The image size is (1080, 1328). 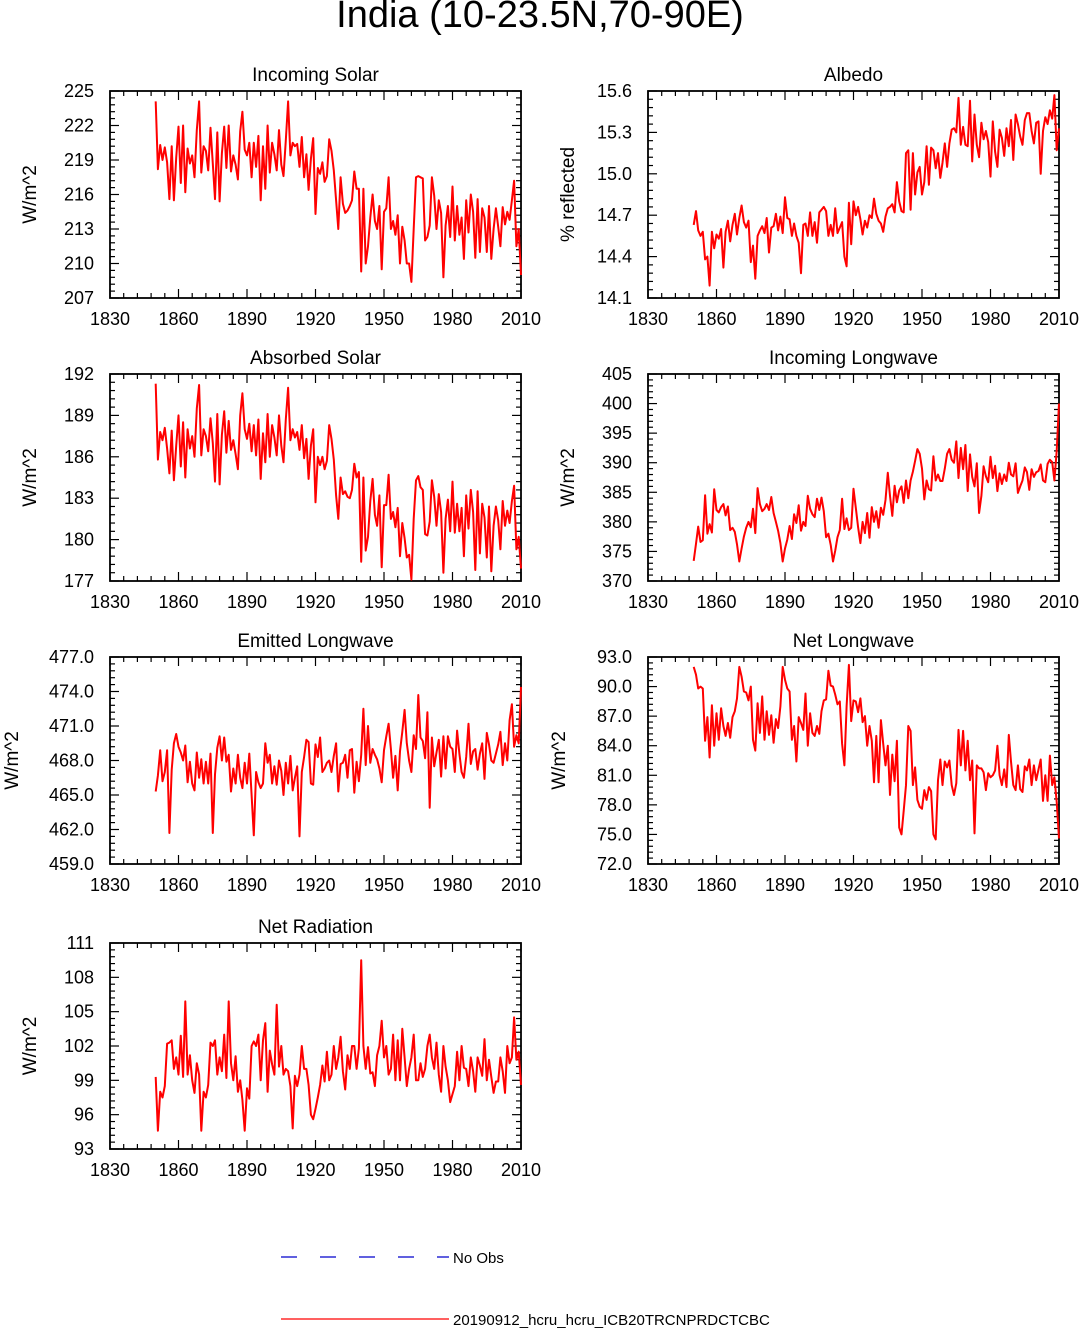 I want to click on y-tick-label: 102, so click(x=79, y=1046).